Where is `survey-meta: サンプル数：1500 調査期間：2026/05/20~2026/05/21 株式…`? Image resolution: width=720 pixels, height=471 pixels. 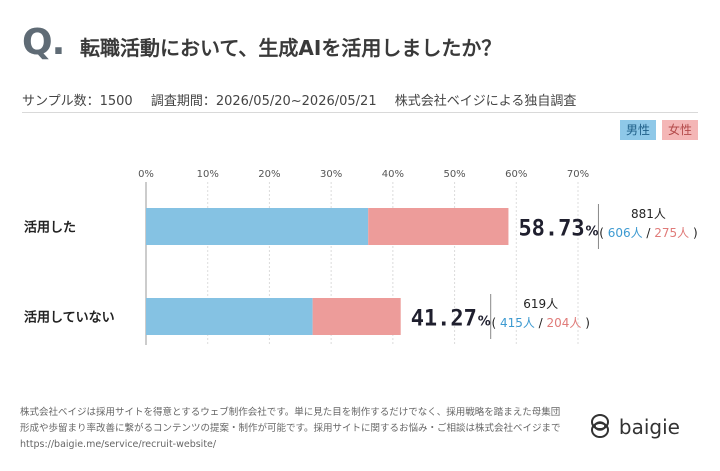 survey-meta: サンプル数：1500 調査期間：2026/05/20~2026/05/21 株式… is located at coordinates (299, 99).